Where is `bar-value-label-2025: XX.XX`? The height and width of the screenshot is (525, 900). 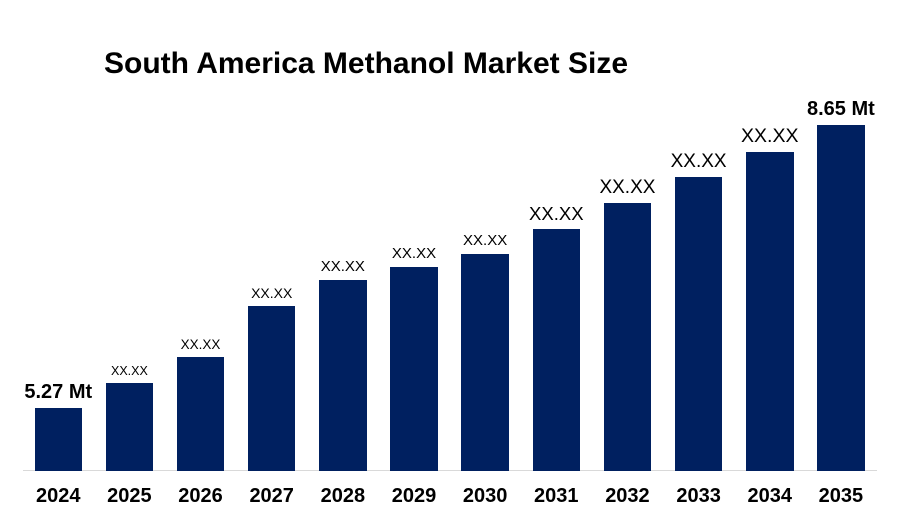
bar-value-label-2025: XX.XX is located at coordinates (129, 370).